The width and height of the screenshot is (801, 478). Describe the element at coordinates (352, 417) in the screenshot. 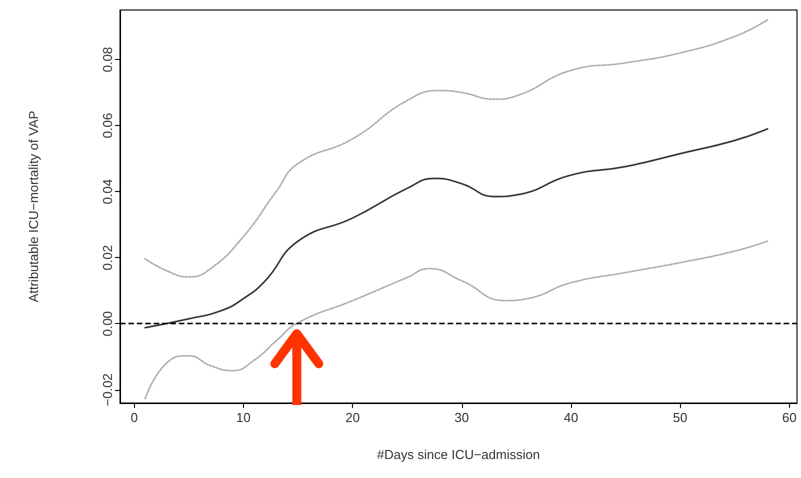

I see `x-tick-label: 20` at that location.